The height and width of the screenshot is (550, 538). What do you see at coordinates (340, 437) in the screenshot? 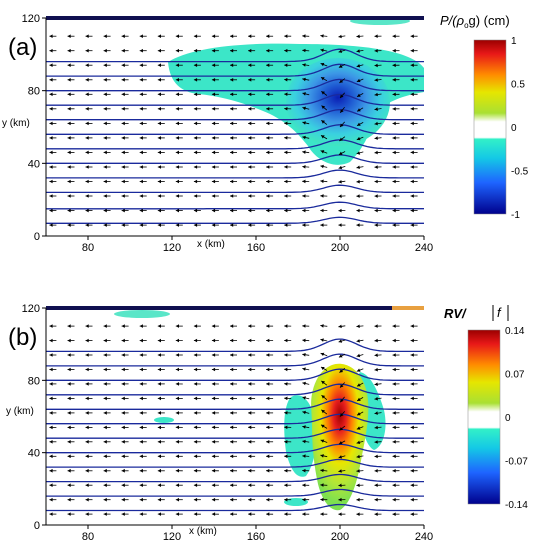
I see `panel-b-high-region` at bounding box center [340, 437].